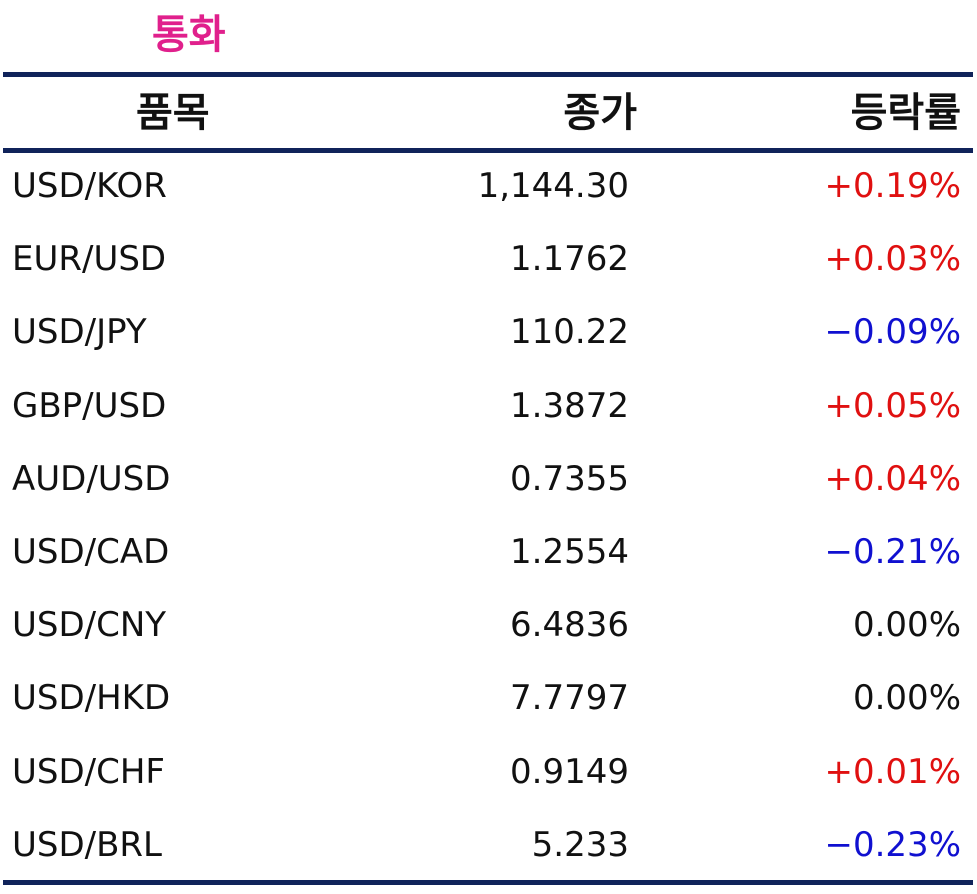 This screenshot has height=894, width=977. What do you see at coordinates (91, 551) in the screenshot?
I see `row-item: USD/CAD` at bounding box center [91, 551].